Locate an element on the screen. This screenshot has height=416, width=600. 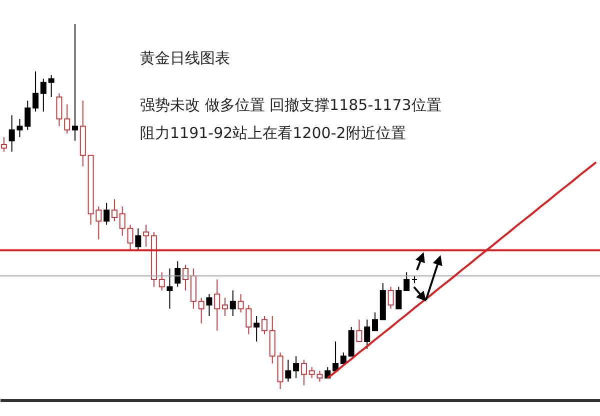
annotation: 强势未改 做多位置 回撤支撑1185-1173位置 is located at coordinates (291, 105).